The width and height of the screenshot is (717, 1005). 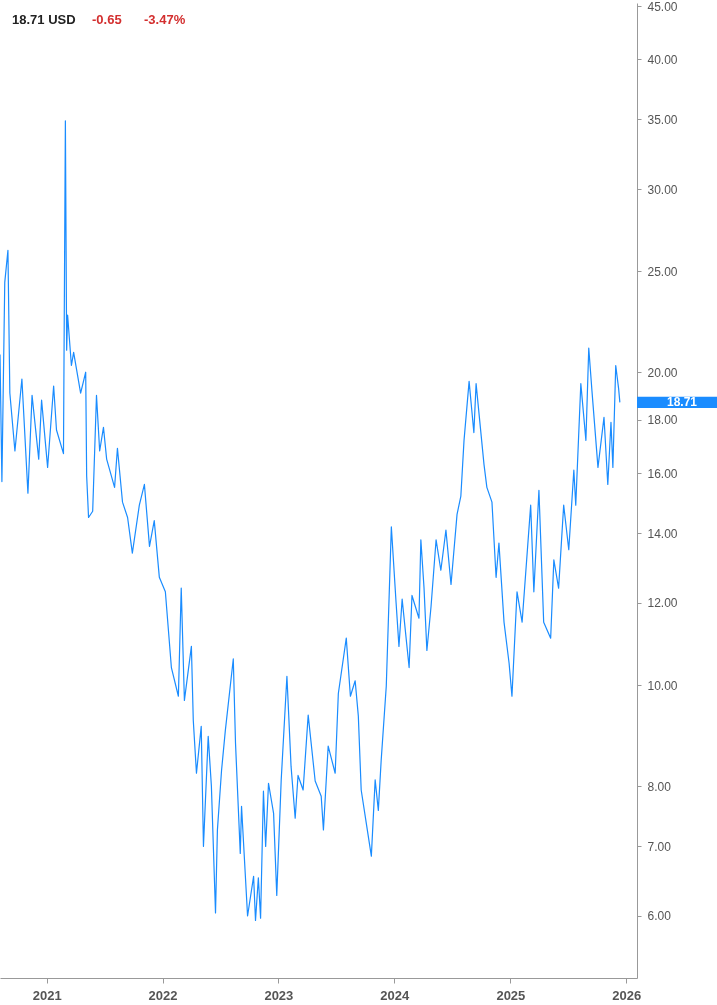 I want to click on y-tick-label: 35.00, so click(x=662, y=120).